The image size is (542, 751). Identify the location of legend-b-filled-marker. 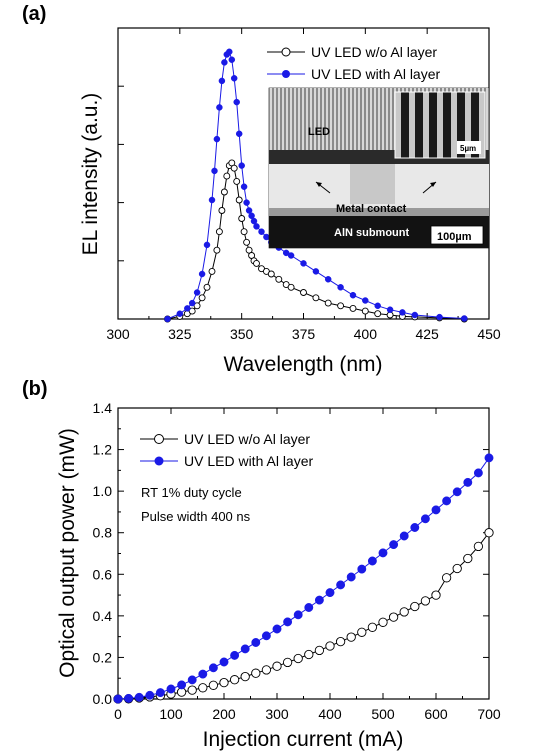
(159, 461).